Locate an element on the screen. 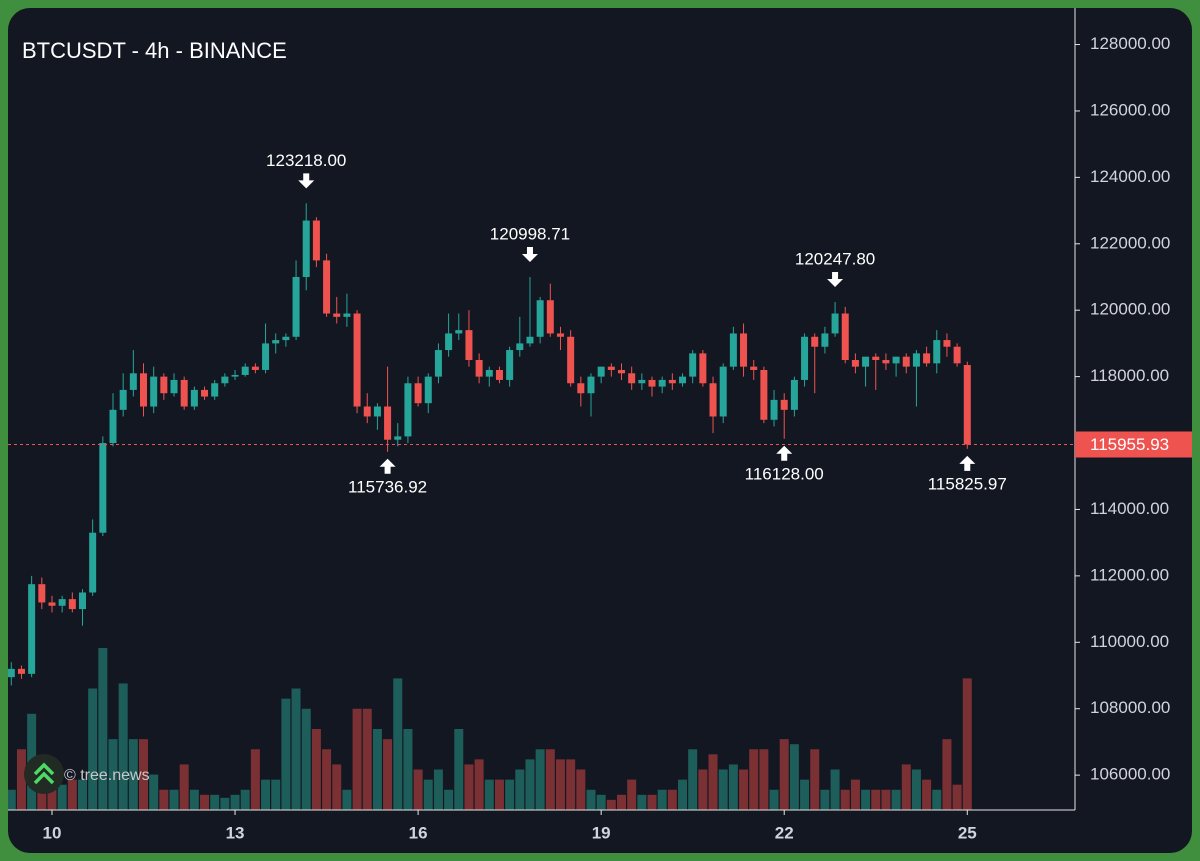  x-tick-label: 25 is located at coordinates (967, 832).